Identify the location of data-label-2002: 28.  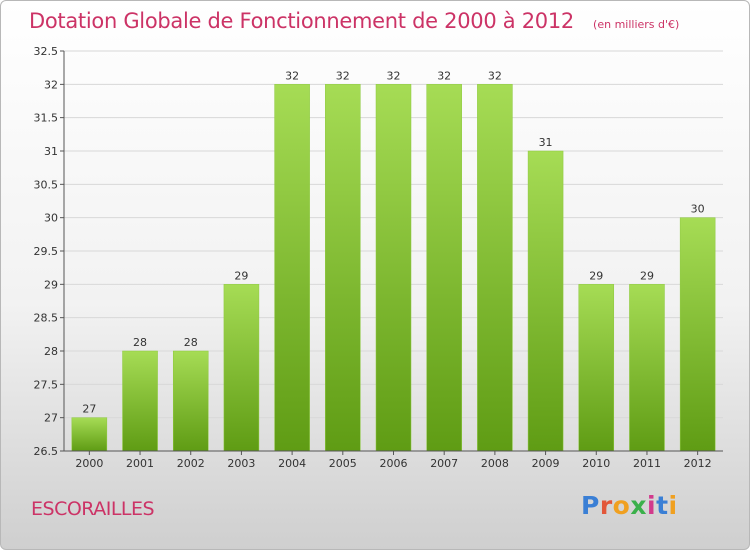
(191, 342).